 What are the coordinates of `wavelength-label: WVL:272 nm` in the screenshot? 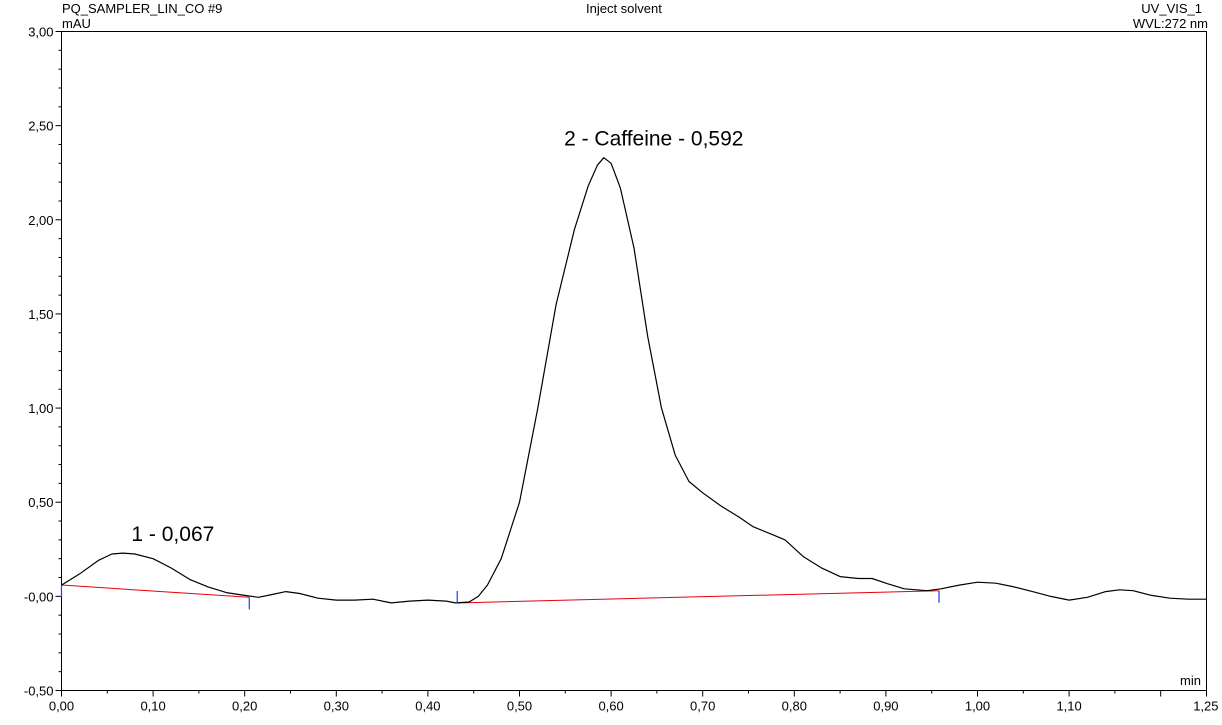 It's located at (1170, 23).